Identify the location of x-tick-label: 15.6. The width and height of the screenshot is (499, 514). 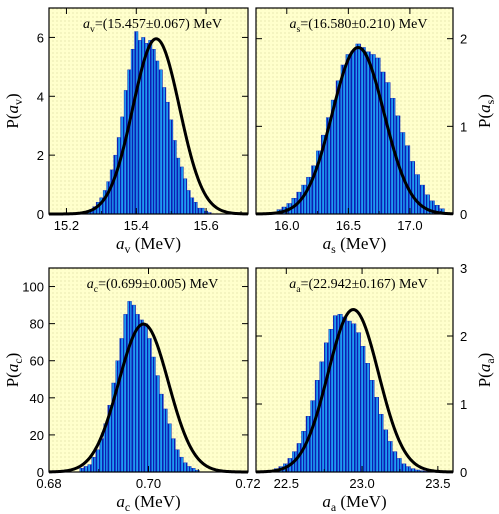
(205, 225).